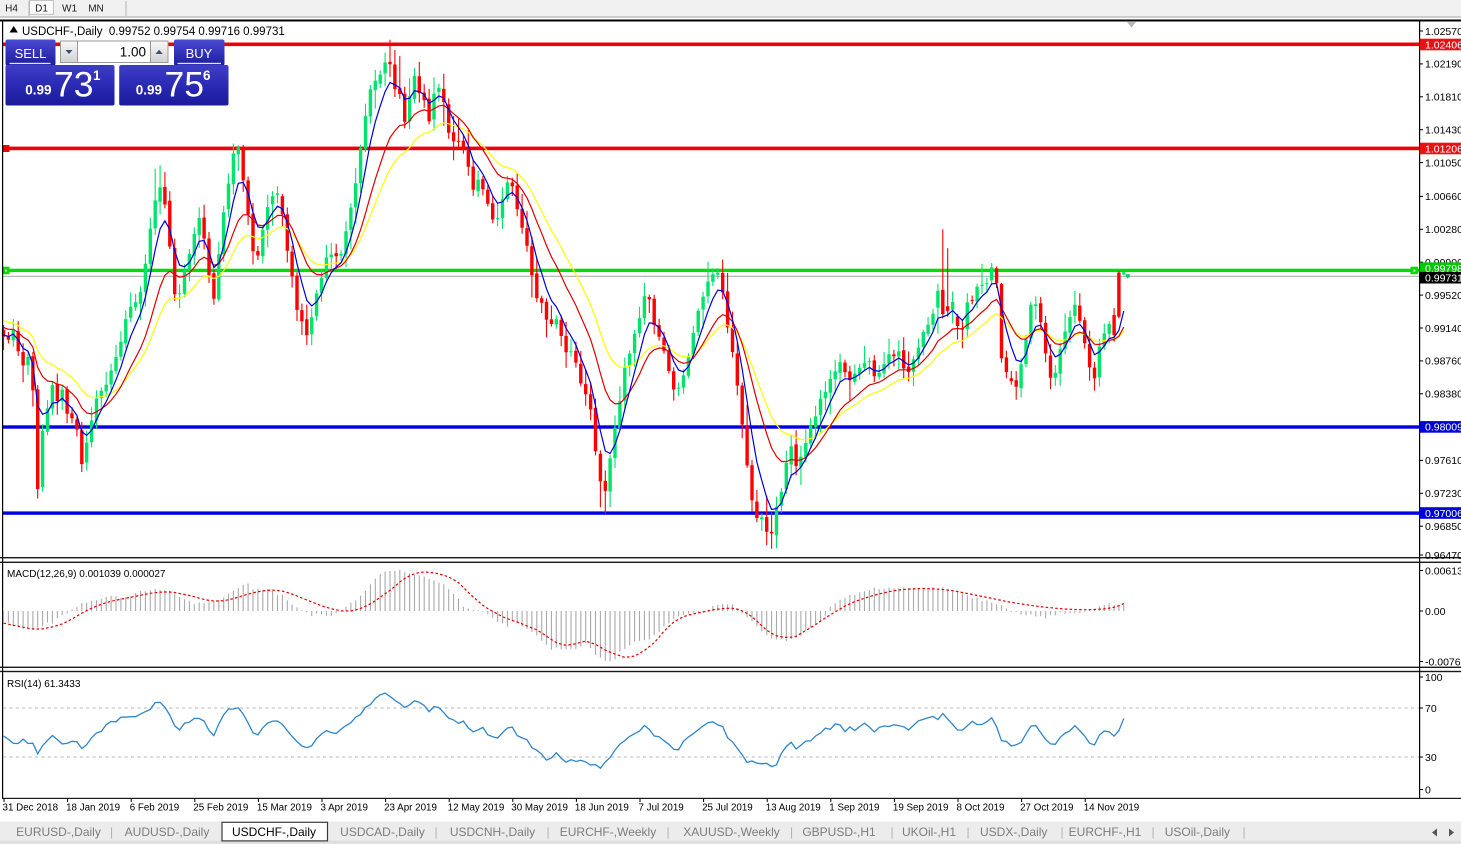 Image resolution: width=1461 pixels, height=844 pixels. Describe the element at coordinates (11, 9) in the screenshot. I see `svg-text: H4` at that location.